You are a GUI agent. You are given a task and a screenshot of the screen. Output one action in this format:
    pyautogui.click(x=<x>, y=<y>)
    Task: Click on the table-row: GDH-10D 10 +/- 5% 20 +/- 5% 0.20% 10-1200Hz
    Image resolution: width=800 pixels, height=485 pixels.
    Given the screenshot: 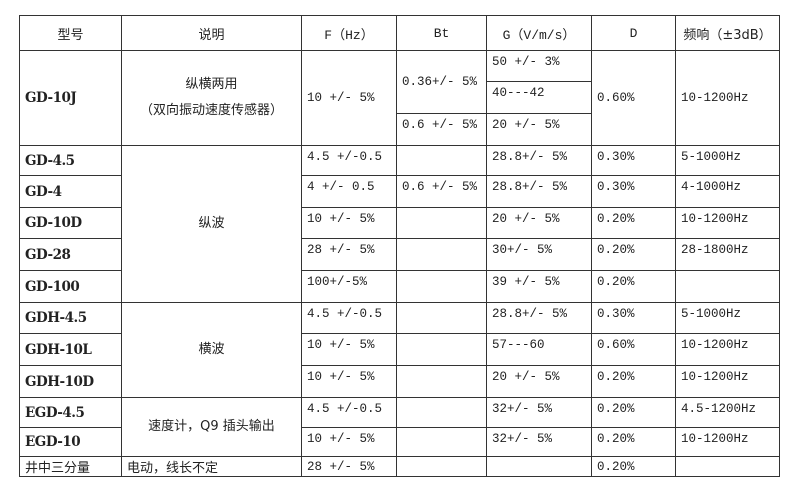 What is the action you would take?
    pyautogui.click(x=399, y=381)
    